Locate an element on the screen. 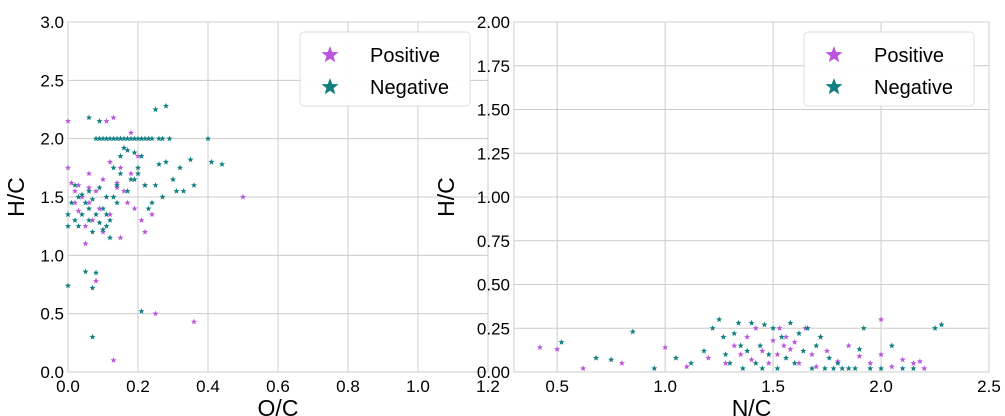  x-axis-label: O/C is located at coordinates (278, 405).